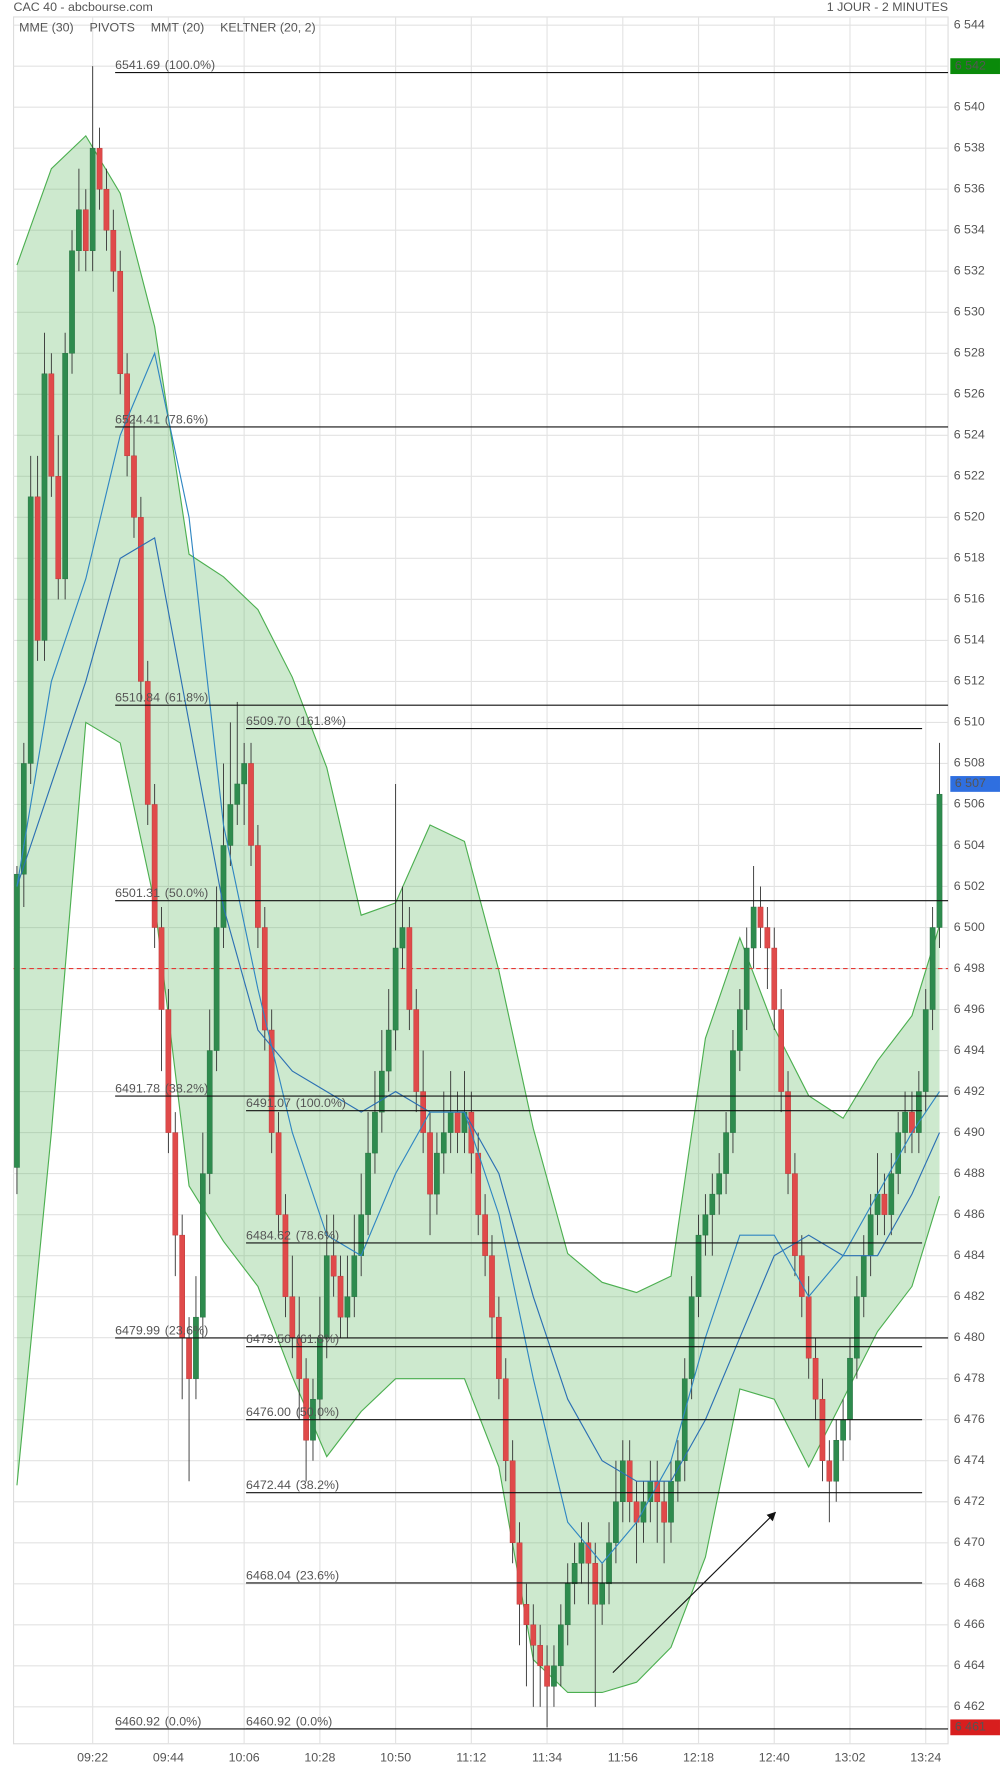 Image resolution: width=1000 pixels, height=1774 pixels. I want to click on fib-ratio-label: (100.0%), so click(321, 1103).